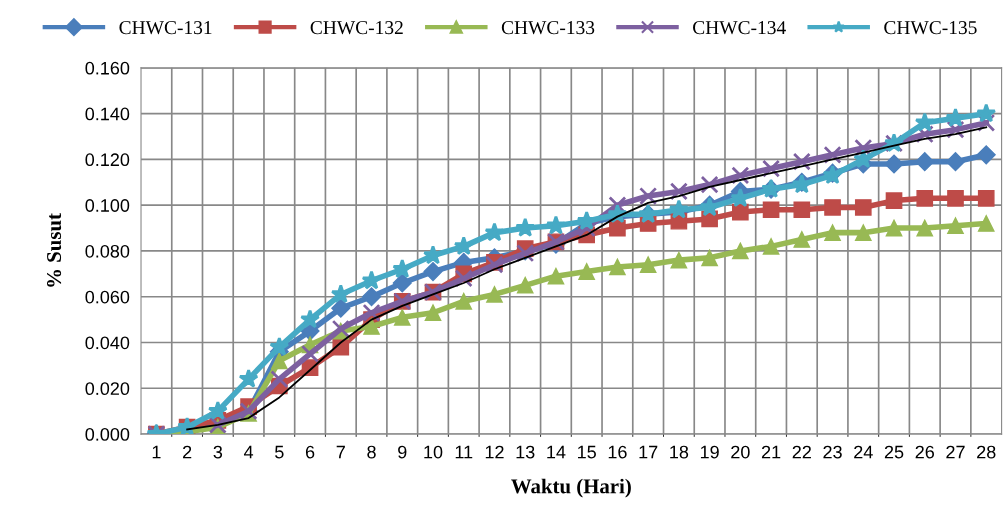  Describe the element at coordinates (801, 452) in the screenshot. I see `x-tick-label: 22` at that location.